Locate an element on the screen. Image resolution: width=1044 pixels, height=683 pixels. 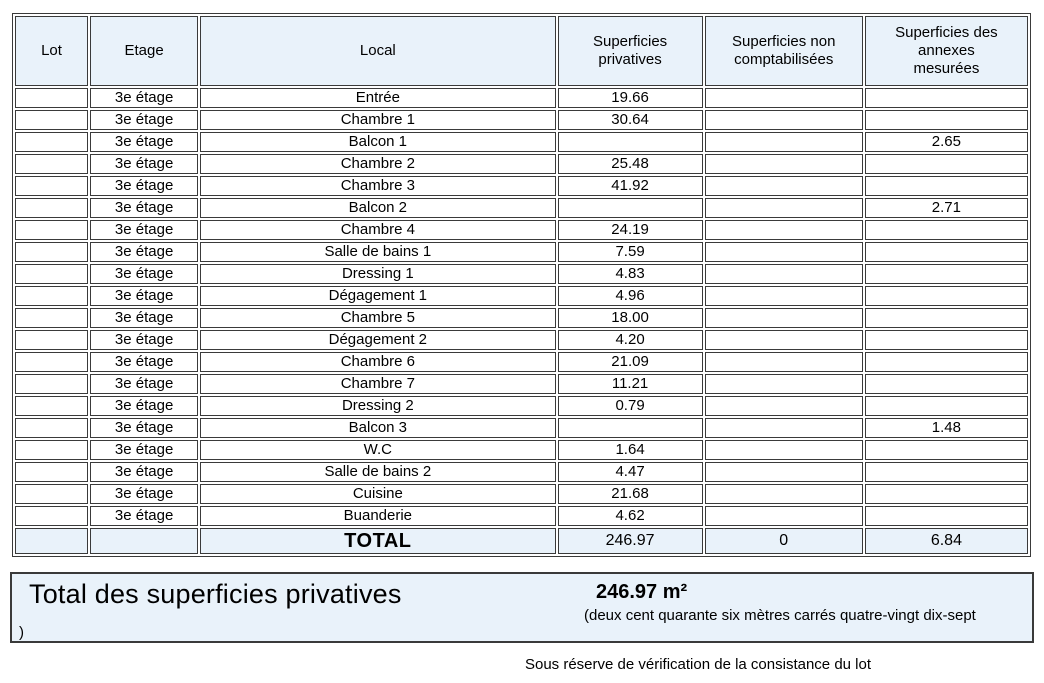
header-local: Local is located at coordinates (378, 51).